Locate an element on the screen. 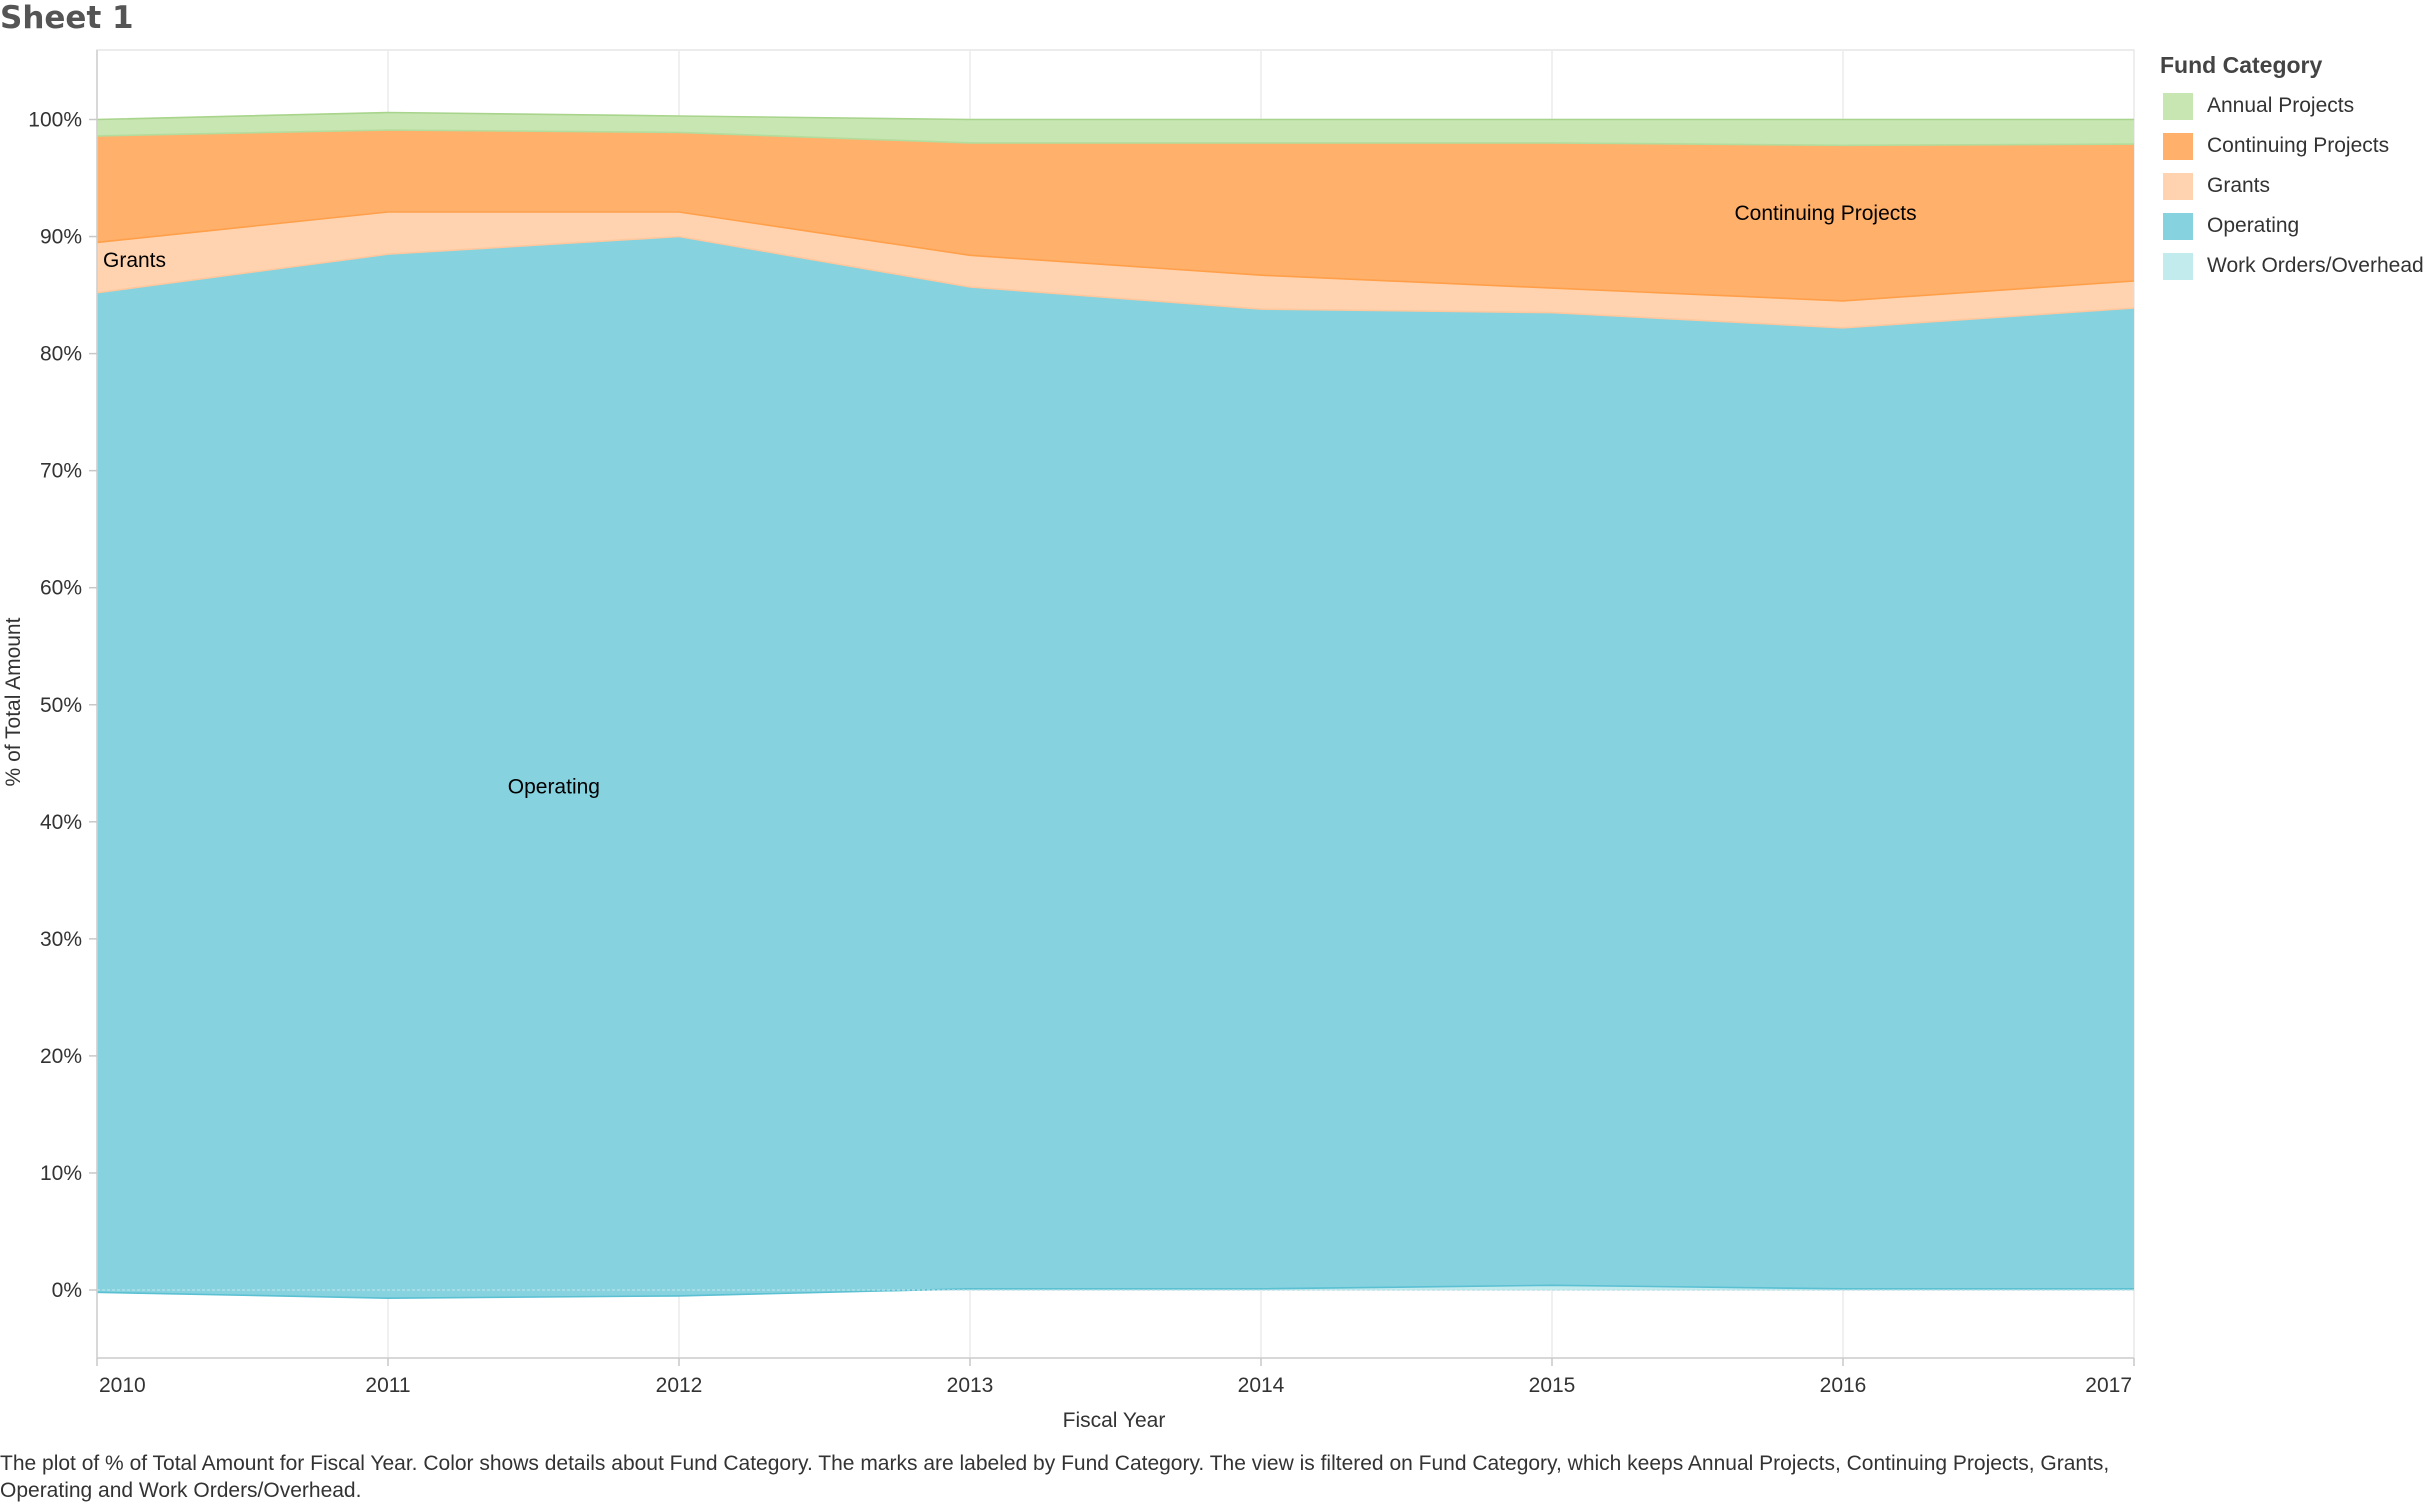 This screenshot has height=1504, width=2430. x-tick-label: 2012 is located at coordinates (679, 1385).